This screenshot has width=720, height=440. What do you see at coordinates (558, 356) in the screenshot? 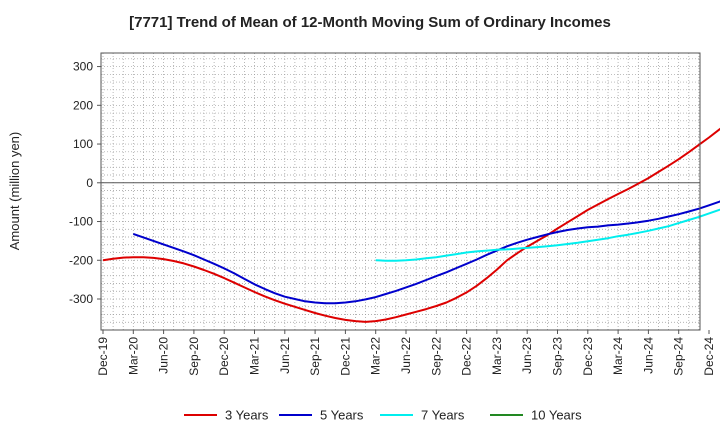
I see `x-tick-label: Sep-23` at bounding box center [558, 356].